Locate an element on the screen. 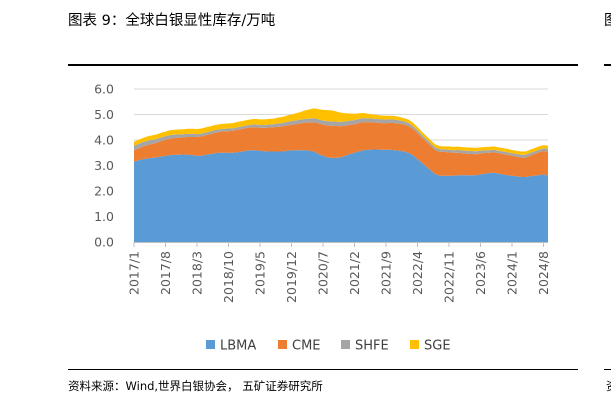  next-figure-title-fragment: 图 is located at coordinates (607, 19).